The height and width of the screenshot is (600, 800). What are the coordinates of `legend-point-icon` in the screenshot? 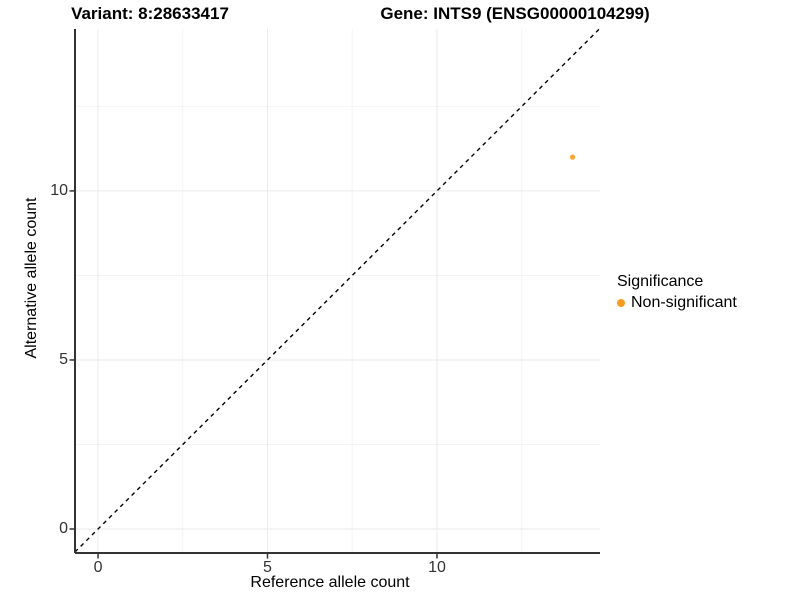 It's located at (621, 303).